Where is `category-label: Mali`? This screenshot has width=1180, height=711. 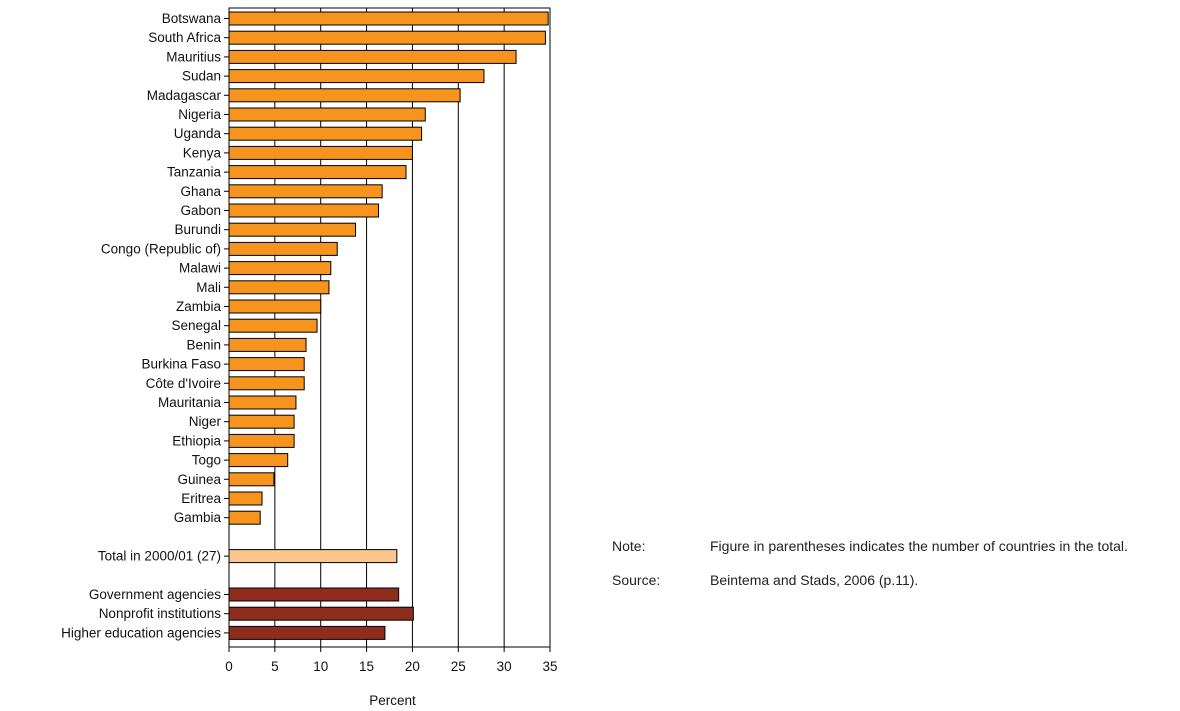
category-label: Mali is located at coordinates (208, 287).